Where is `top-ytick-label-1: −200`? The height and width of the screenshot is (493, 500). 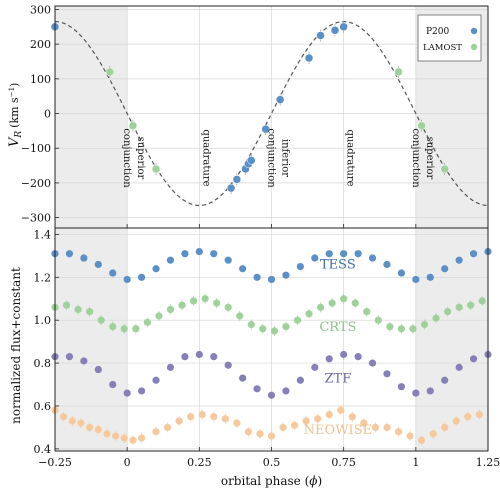 top-ytick-label-1: −200 is located at coordinates (36, 183).